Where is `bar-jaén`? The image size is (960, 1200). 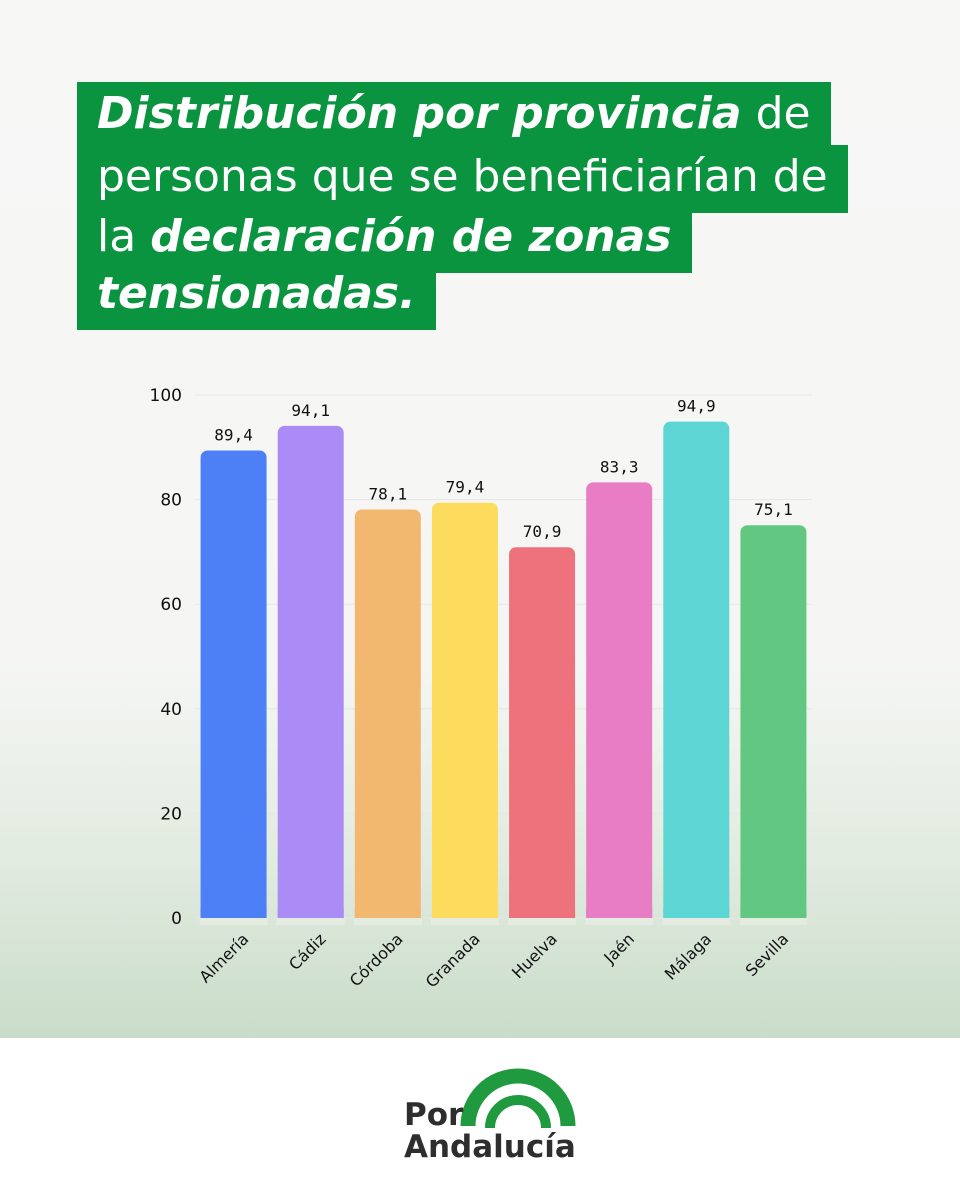 bar-jaén is located at coordinates (619, 703).